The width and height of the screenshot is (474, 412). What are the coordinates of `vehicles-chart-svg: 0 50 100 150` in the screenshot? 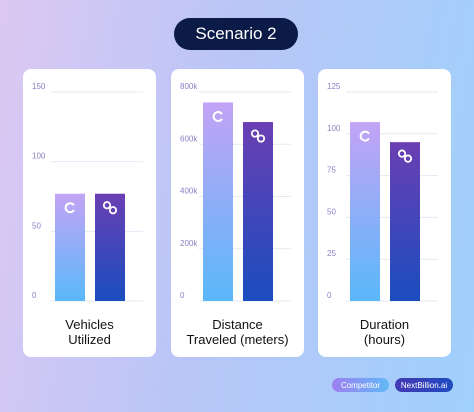 It's located at (87, 192).